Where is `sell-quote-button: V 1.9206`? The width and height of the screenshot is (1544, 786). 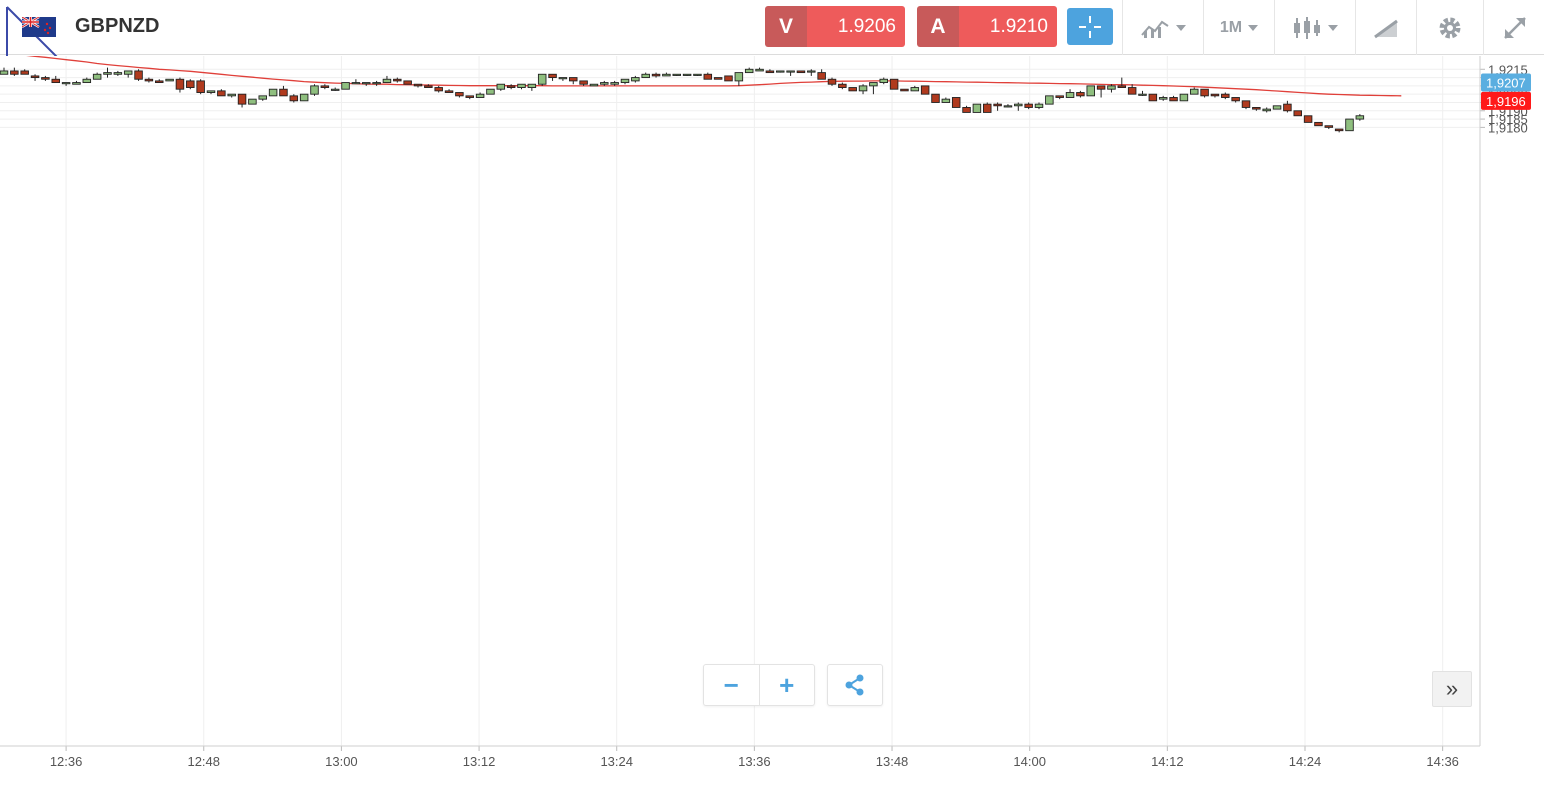
sell-quote-button: V 1.9206 is located at coordinates (835, 26).